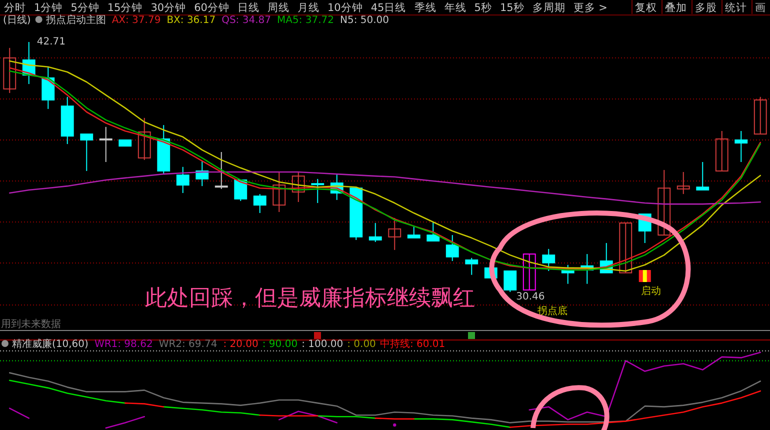 This screenshot has height=430, width=770. I want to click on chart-title: (日线), so click(17, 20).